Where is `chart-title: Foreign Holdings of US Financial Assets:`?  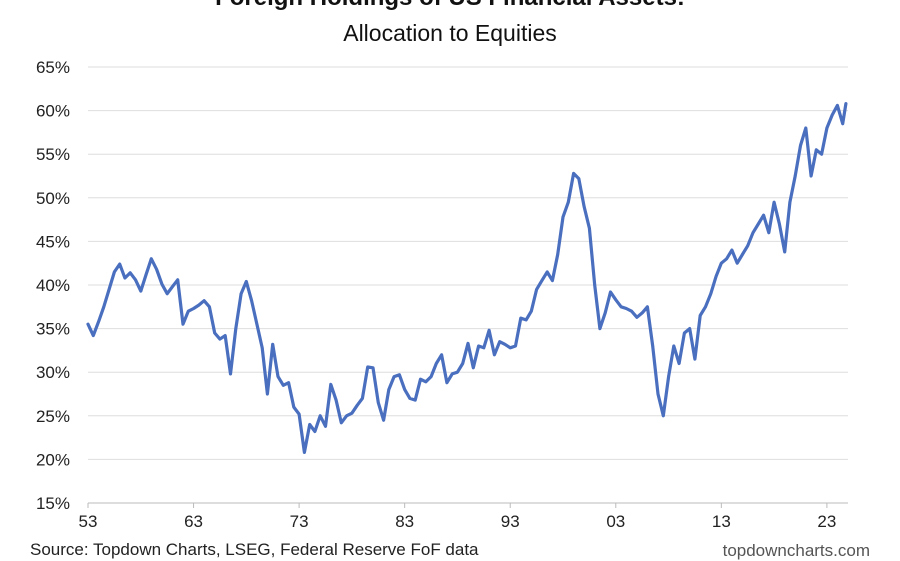 chart-title: Foreign Holdings of US Financial Assets: is located at coordinates (450, 6).